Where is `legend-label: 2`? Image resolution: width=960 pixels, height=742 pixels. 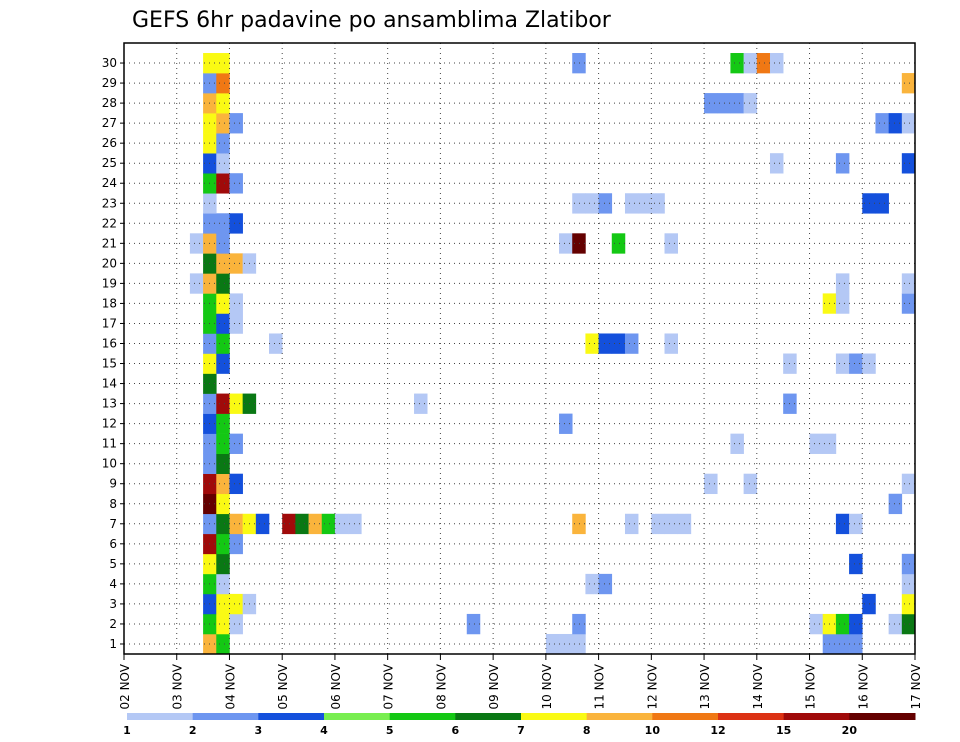
legend-label: 2 is located at coordinates (193, 730).